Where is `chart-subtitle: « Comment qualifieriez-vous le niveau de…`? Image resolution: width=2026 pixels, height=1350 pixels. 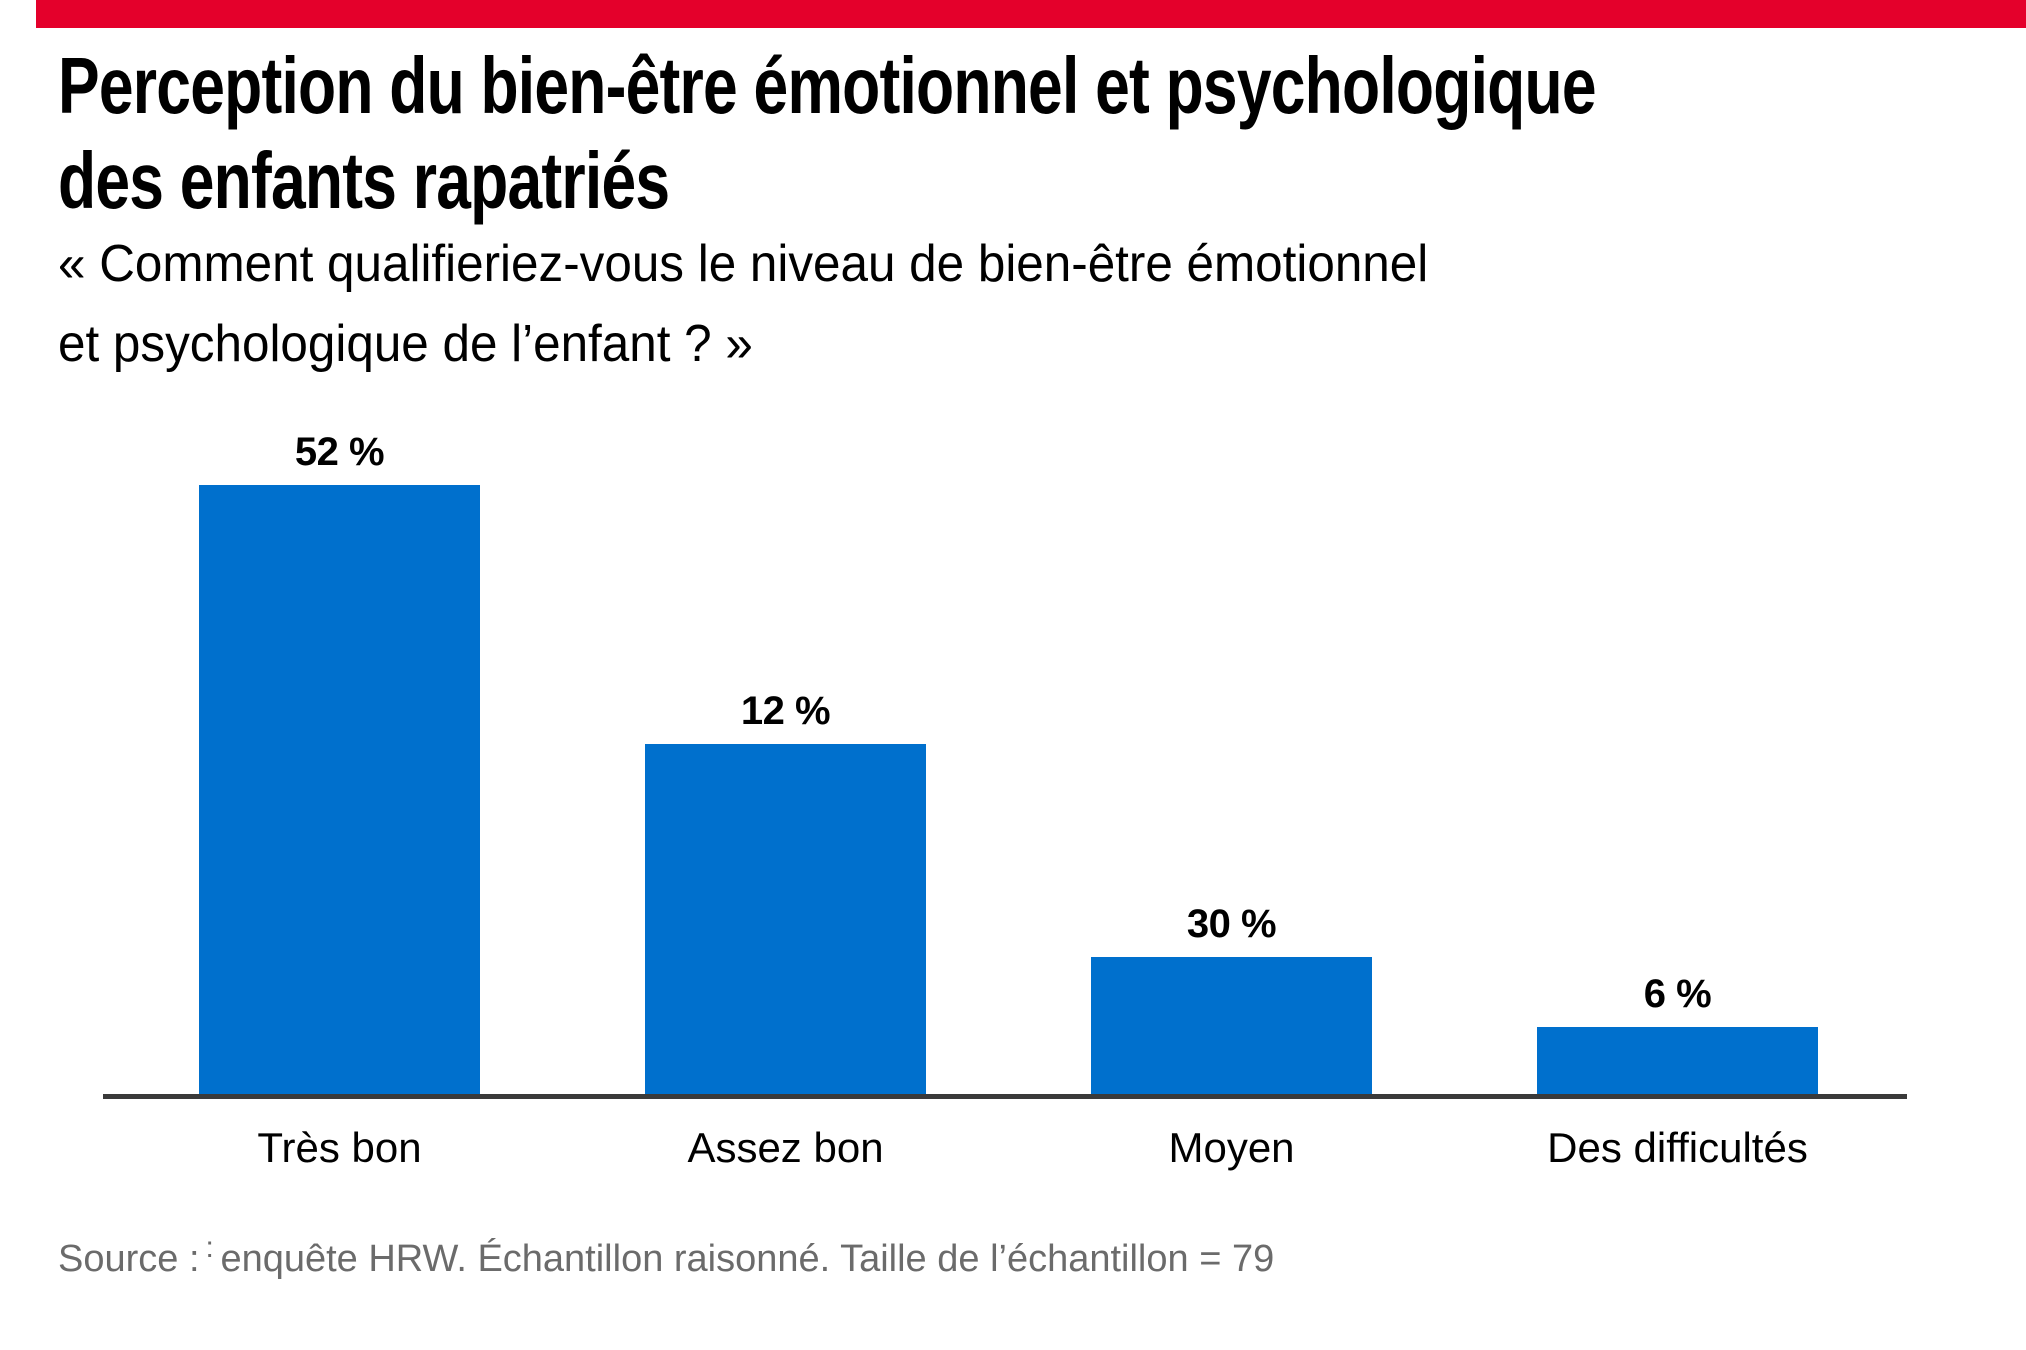
chart-subtitle: « Comment qualifieriez-vous le niveau de… is located at coordinates (743, 304).